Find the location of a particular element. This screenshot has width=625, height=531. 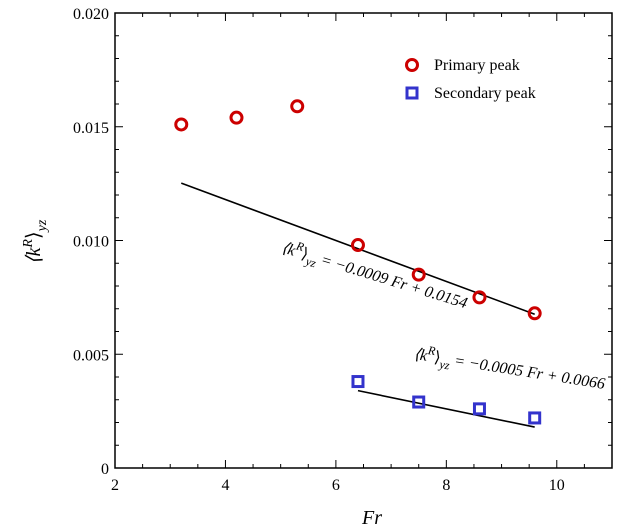

x-tick-label: 2 is located at coordinates (115, 485).